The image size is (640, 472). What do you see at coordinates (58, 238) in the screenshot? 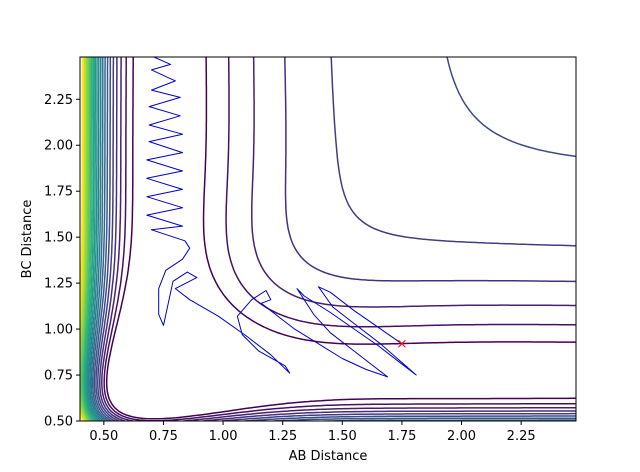
I see `y-tick-label: 1.50` at bounding box center [58, 238].